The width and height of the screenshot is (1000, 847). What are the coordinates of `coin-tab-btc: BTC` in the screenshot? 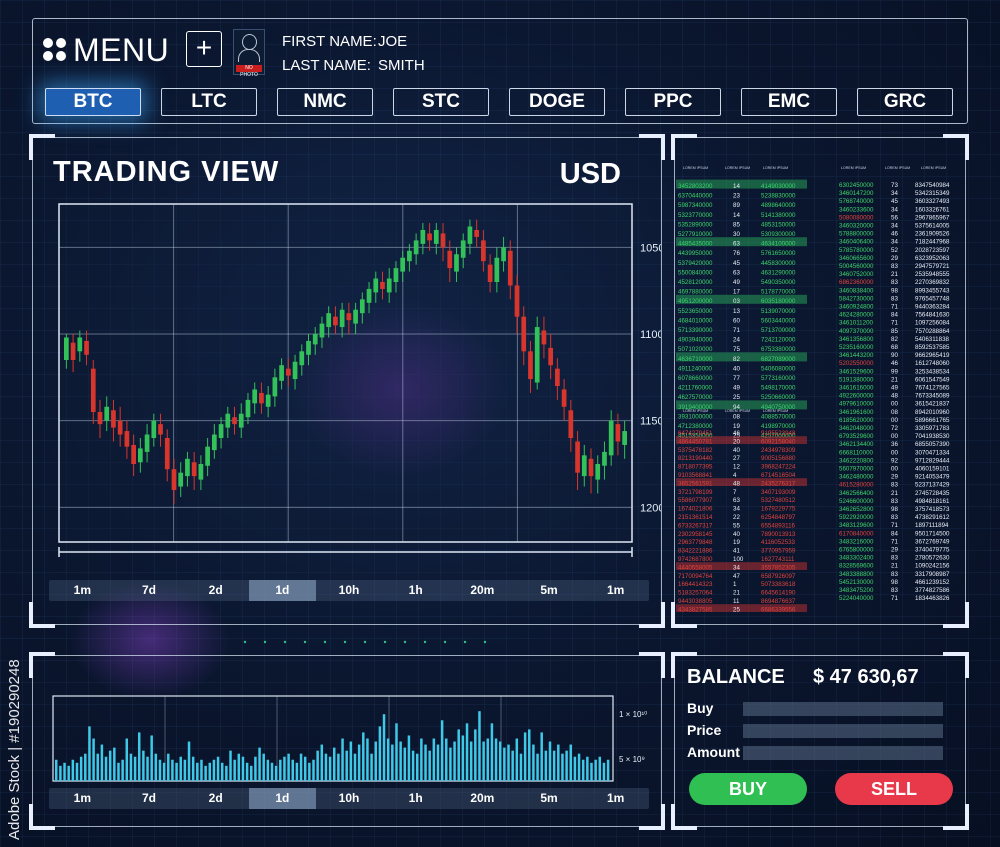 It's located at (93, 102).